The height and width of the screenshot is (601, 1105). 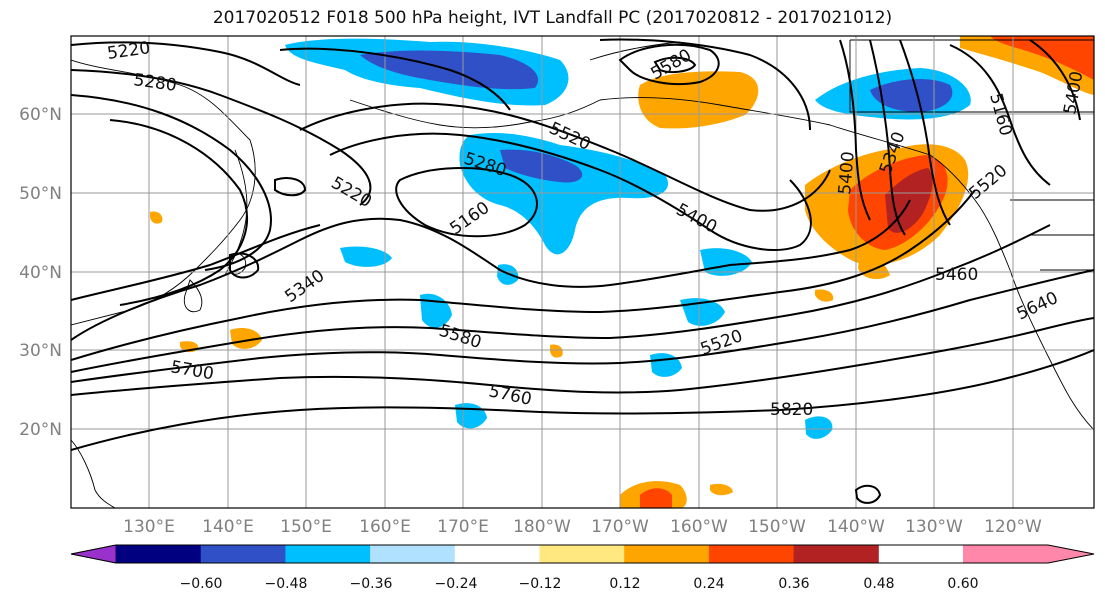 I want to click on lon-label: 170°W, so click(x=620, y=527).